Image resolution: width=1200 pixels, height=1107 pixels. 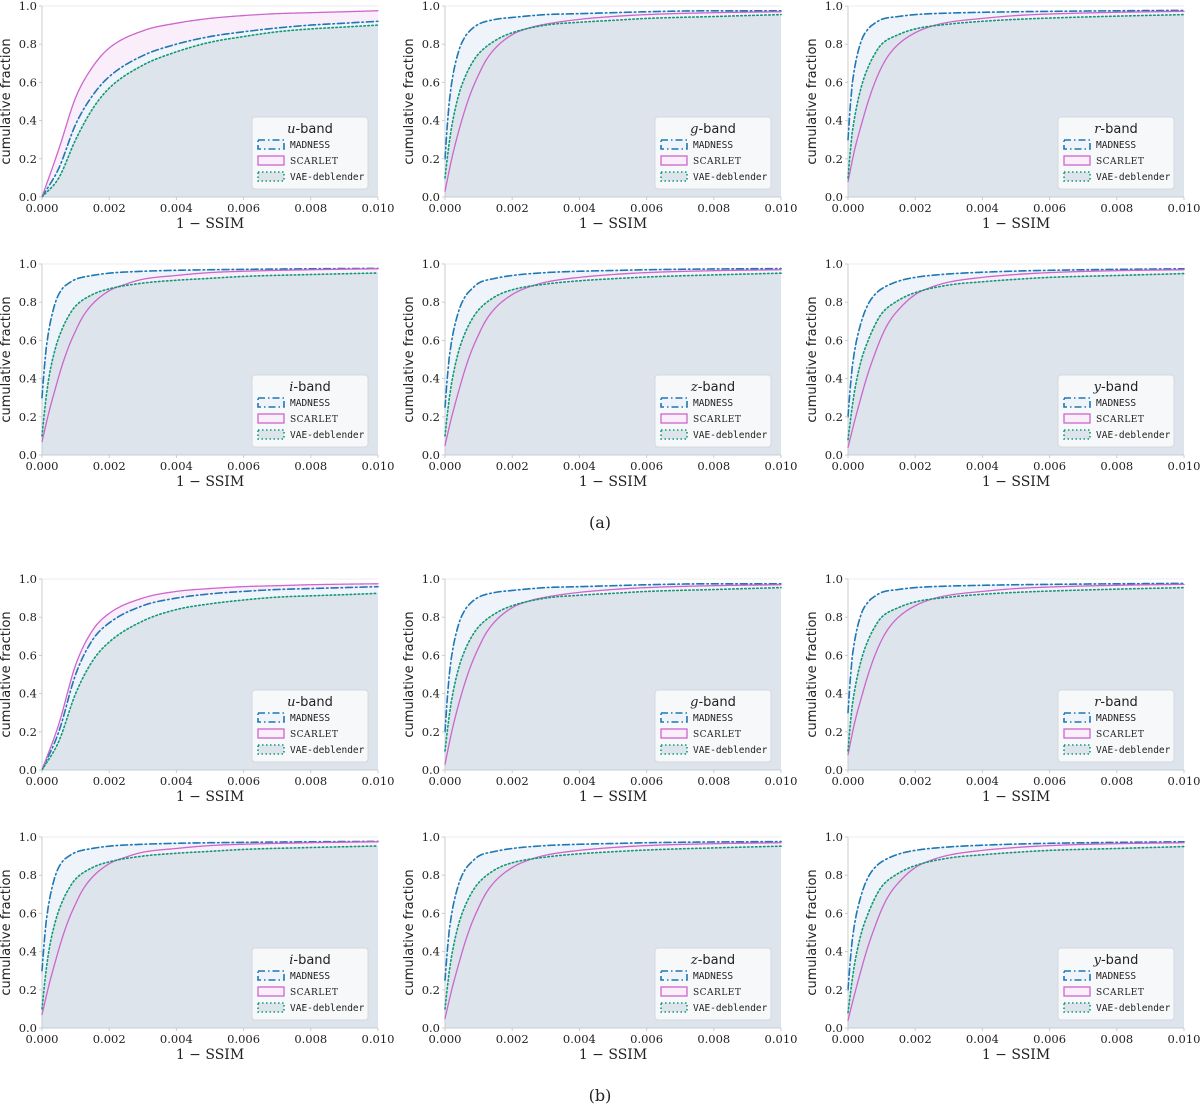 I want to click on legend-title: y-band, so click(x=1116, y=387).